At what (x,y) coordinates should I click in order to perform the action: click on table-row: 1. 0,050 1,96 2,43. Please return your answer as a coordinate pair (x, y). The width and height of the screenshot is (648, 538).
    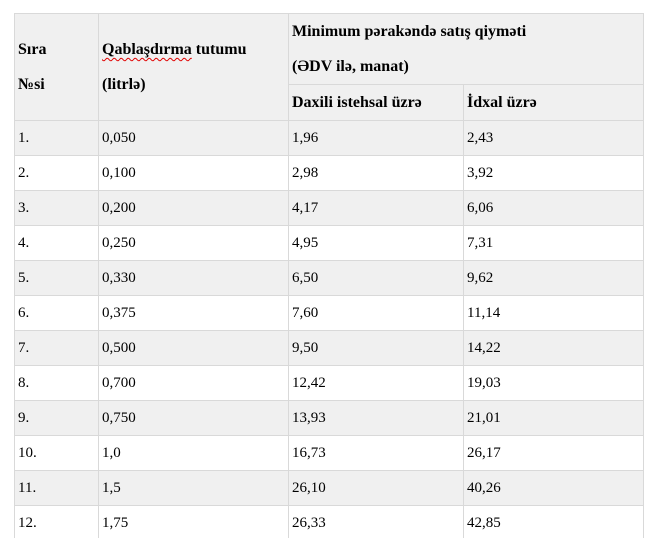
    Looking at the image, I should click on (329, 138).